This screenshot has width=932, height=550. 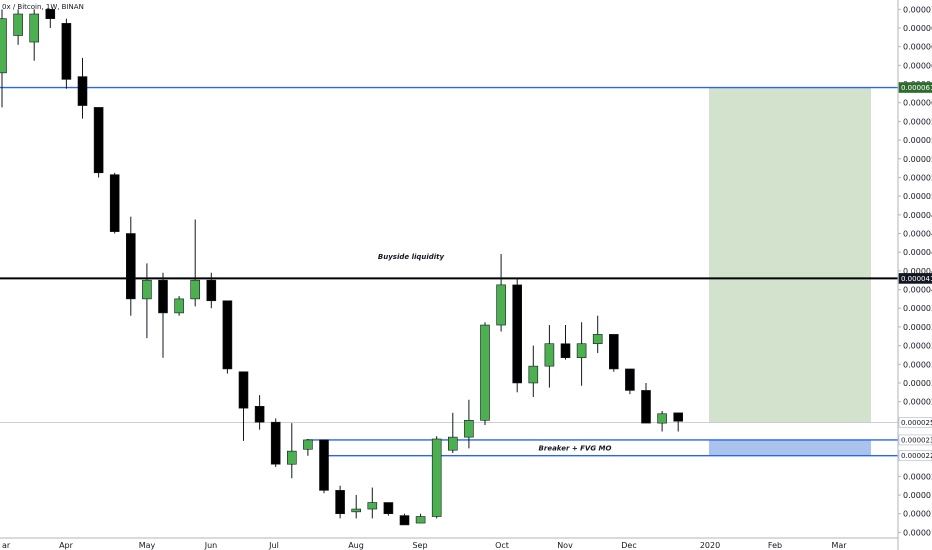 I want to click on y-tick-label: 0.00005600, so click(x=917, y=140).